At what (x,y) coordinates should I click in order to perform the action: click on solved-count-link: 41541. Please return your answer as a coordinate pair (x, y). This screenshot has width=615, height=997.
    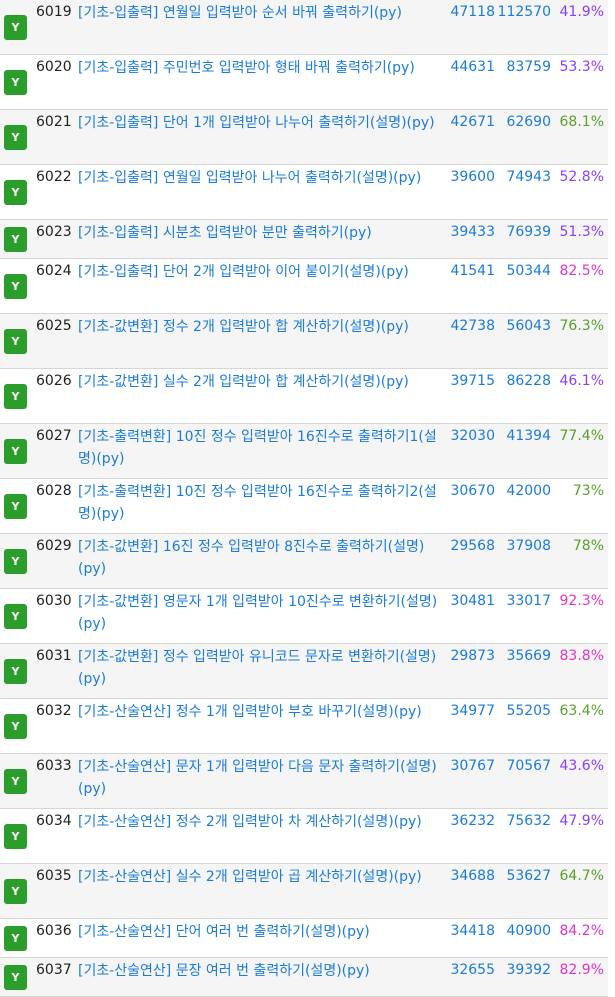
    Looking at the image, I should click on (472, 271).